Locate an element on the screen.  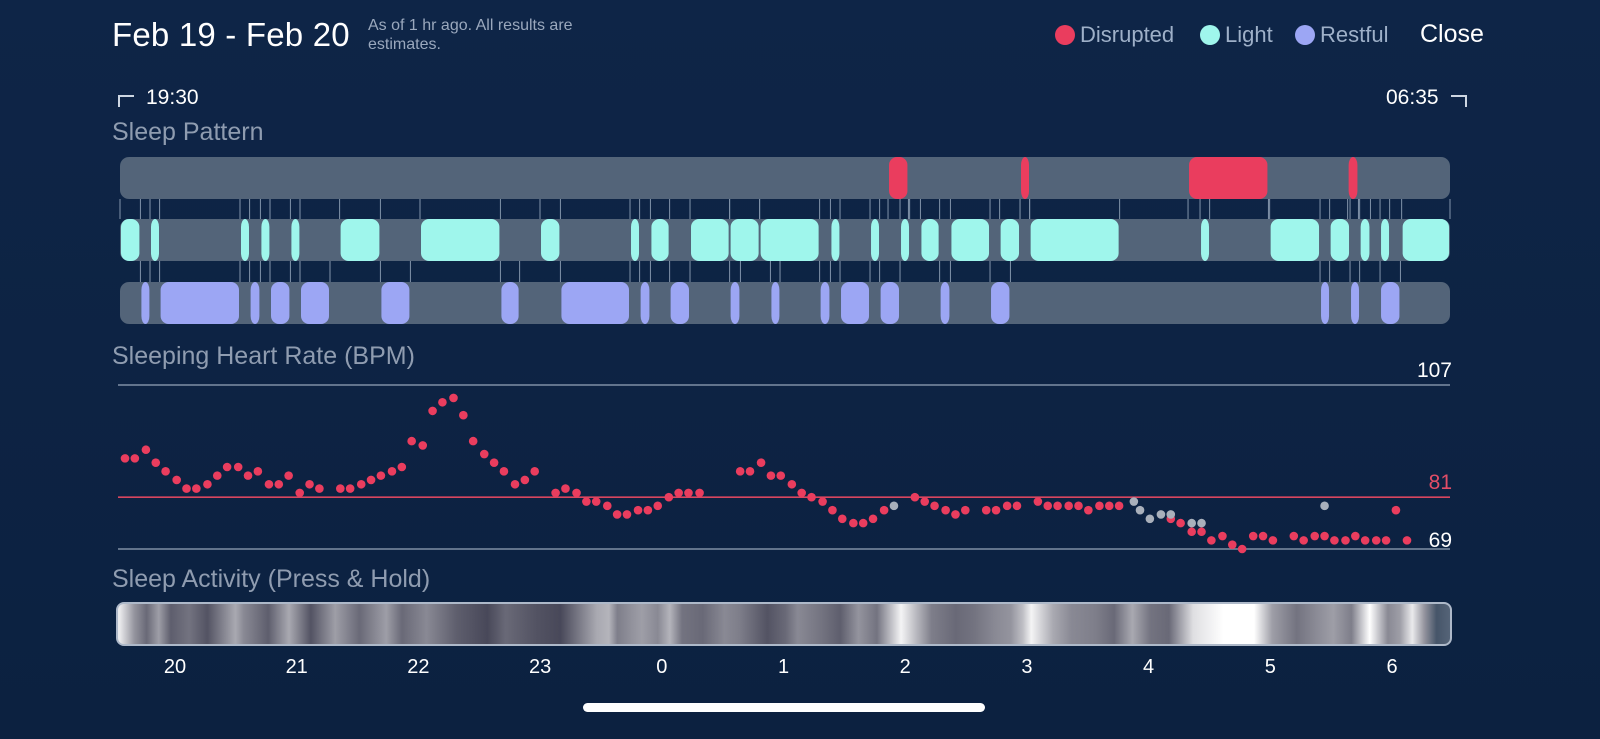
legend-disrupted-dot is located at coordinates (1065, 35).